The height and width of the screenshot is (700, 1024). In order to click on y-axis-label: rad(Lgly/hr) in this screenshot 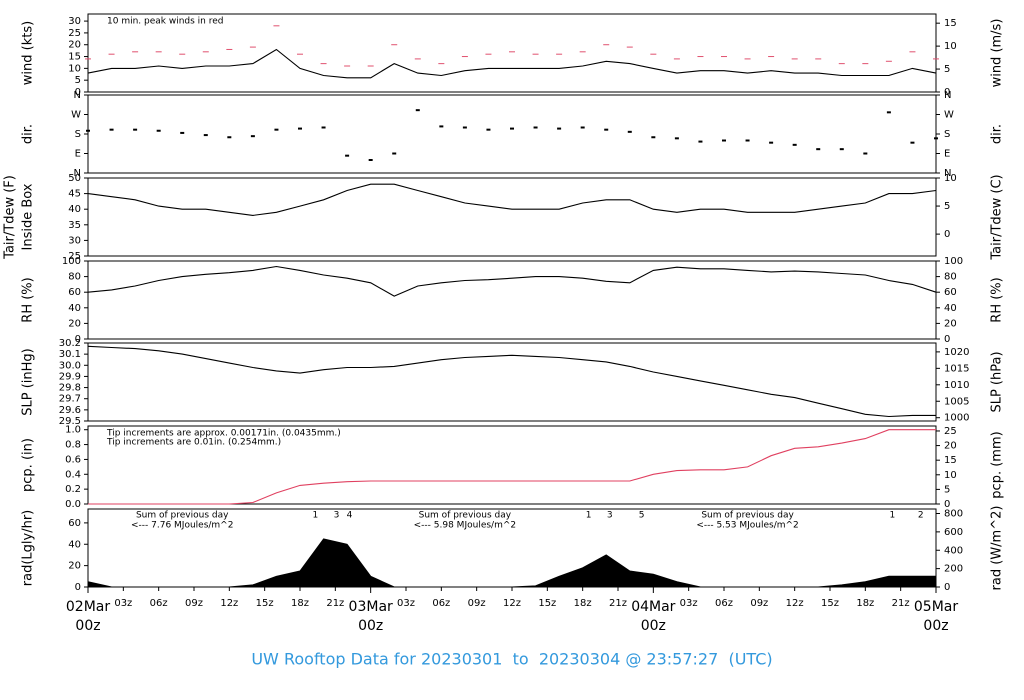, I will do `click(28, 548)`.